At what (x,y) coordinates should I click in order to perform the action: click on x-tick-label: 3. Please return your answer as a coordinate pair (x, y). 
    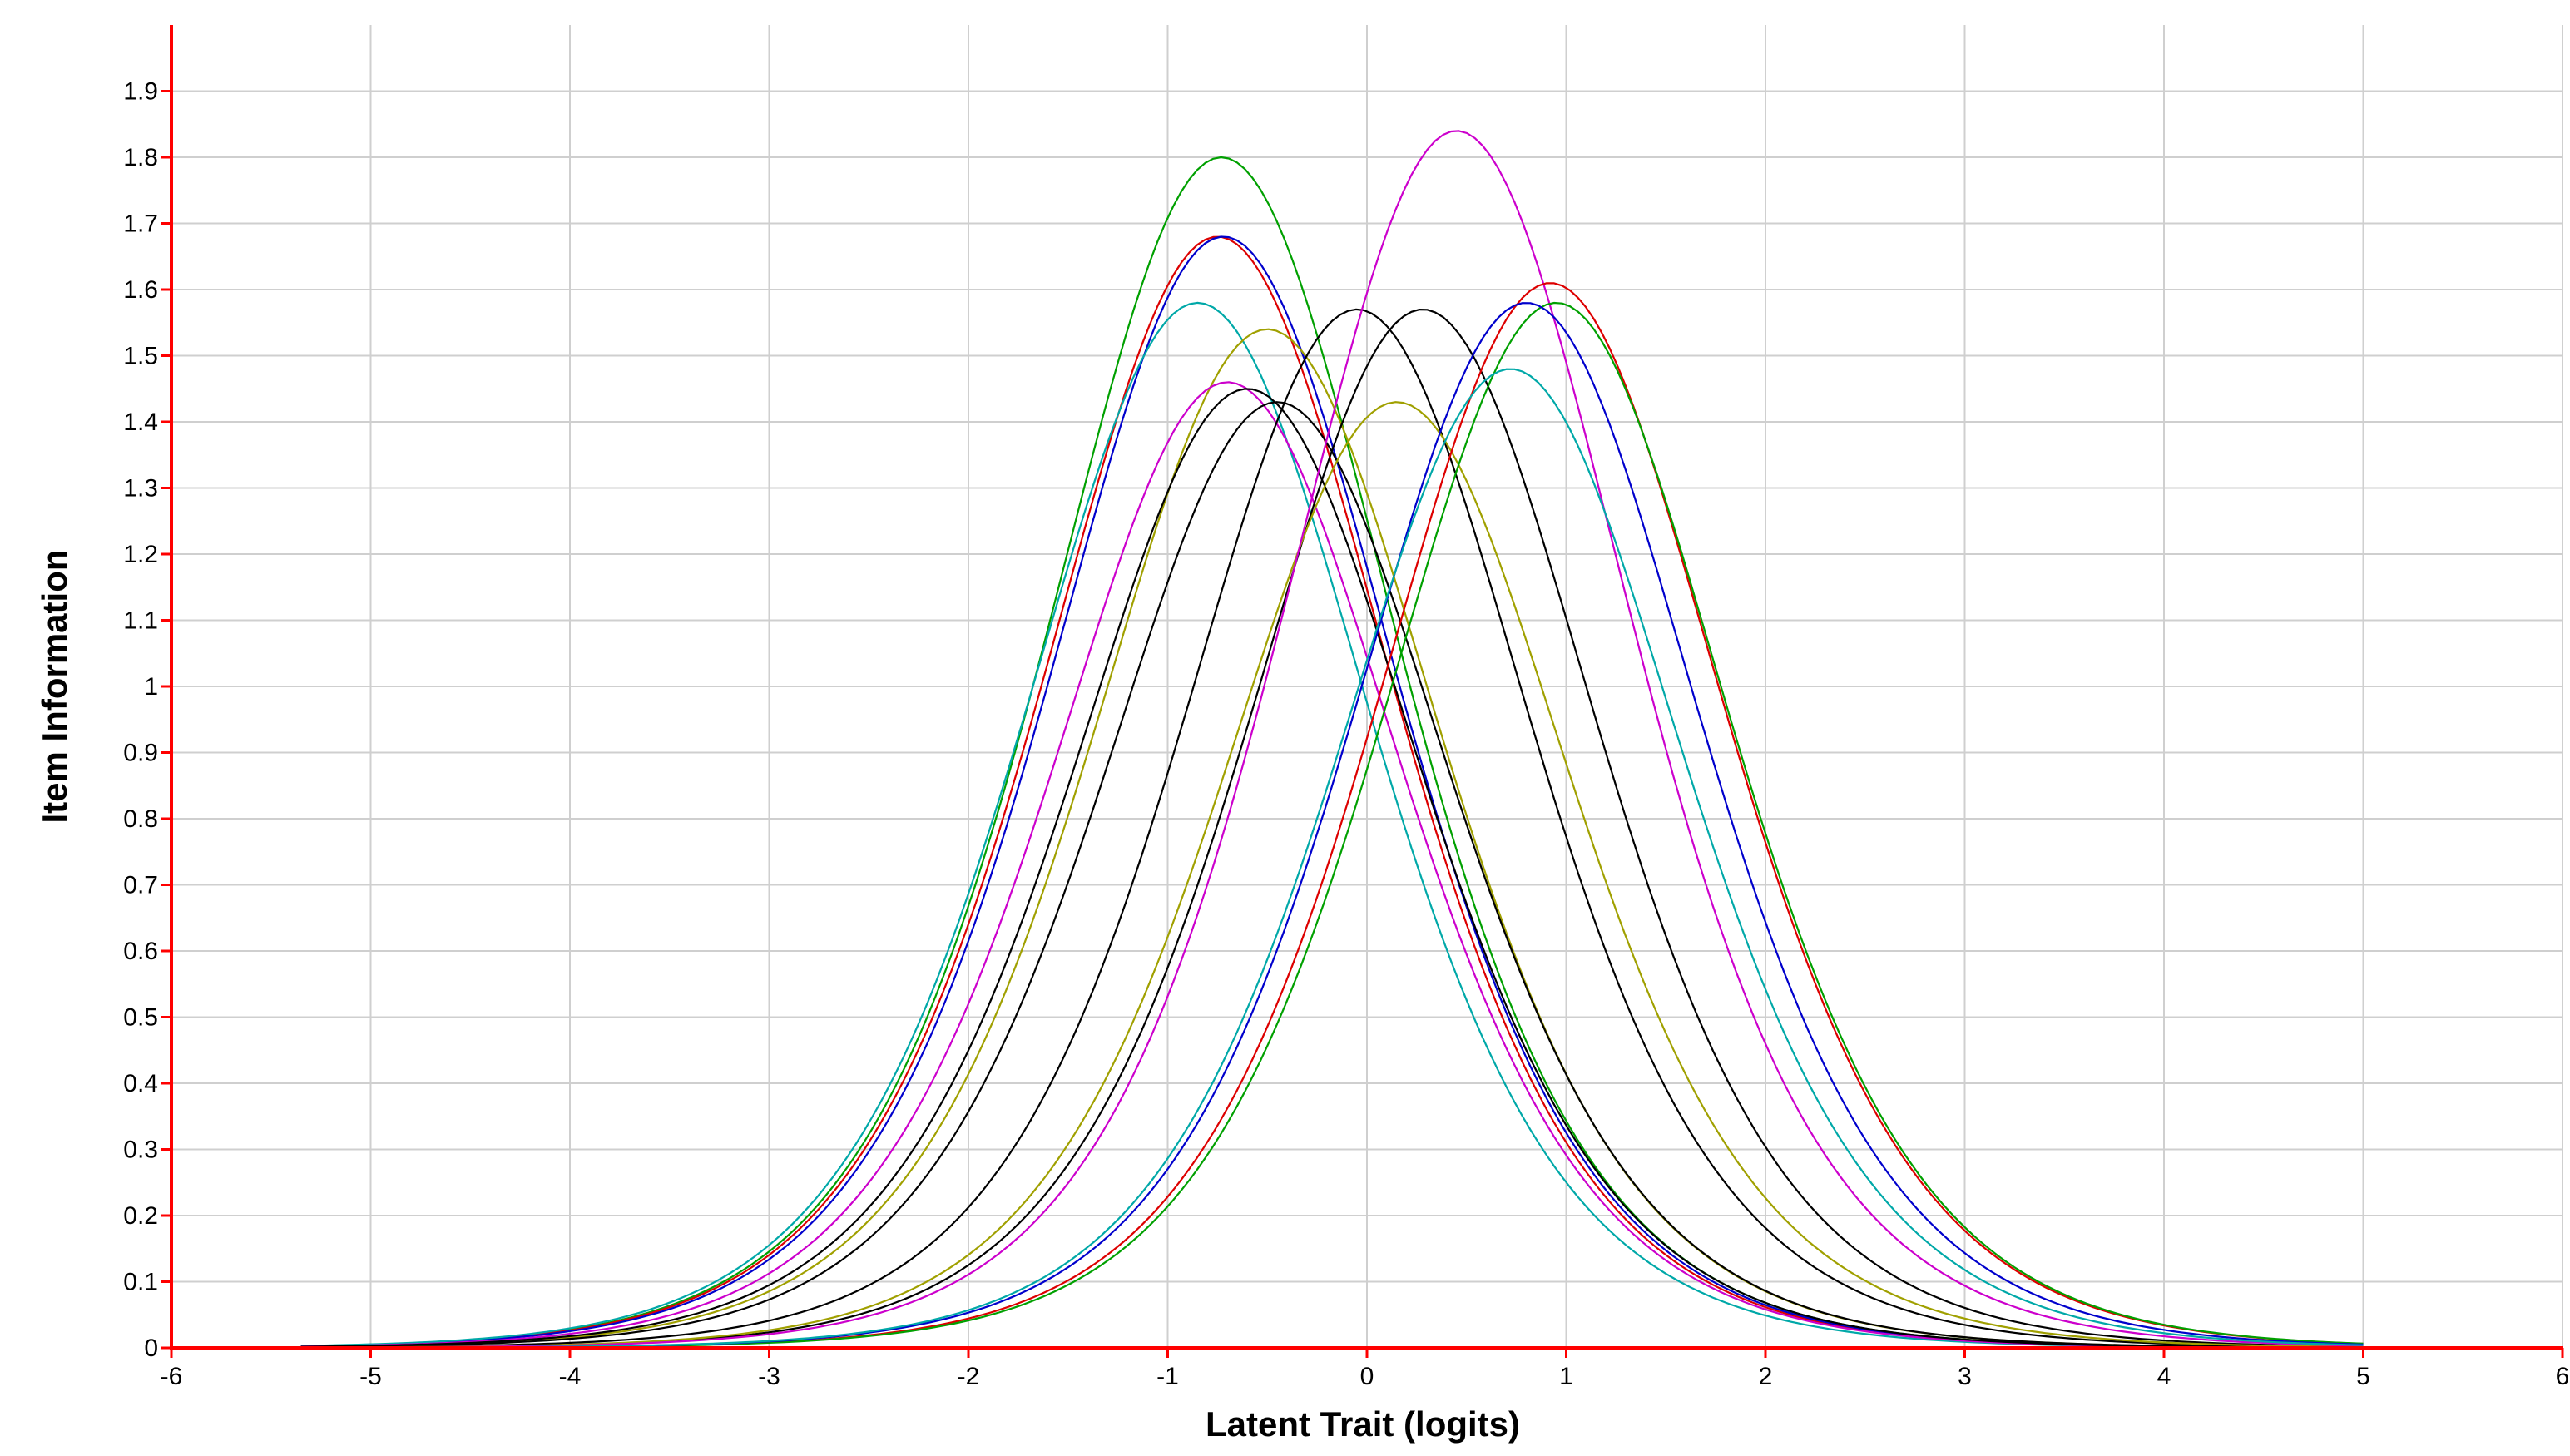
    Looking at the image, I should click on (1965, 1376).